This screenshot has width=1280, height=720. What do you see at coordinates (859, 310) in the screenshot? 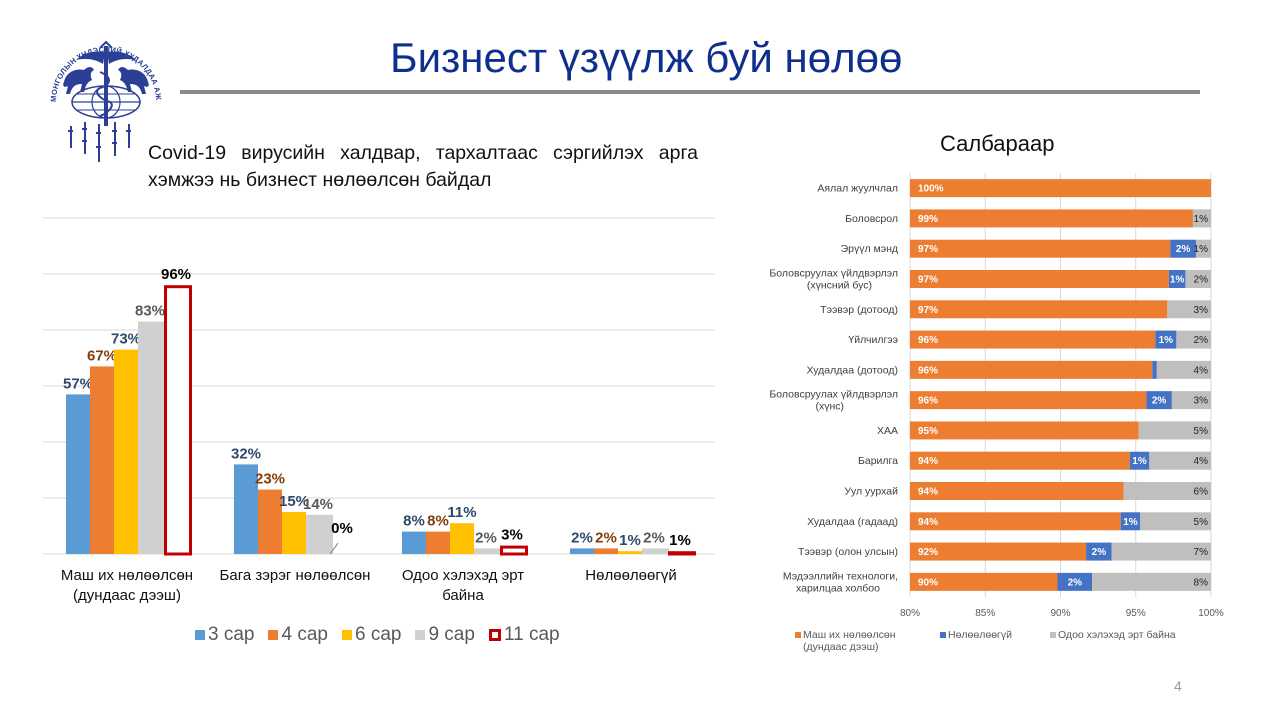
I see `category-label: Тээвэр (дотоод)` at bounding box center [859, 310].